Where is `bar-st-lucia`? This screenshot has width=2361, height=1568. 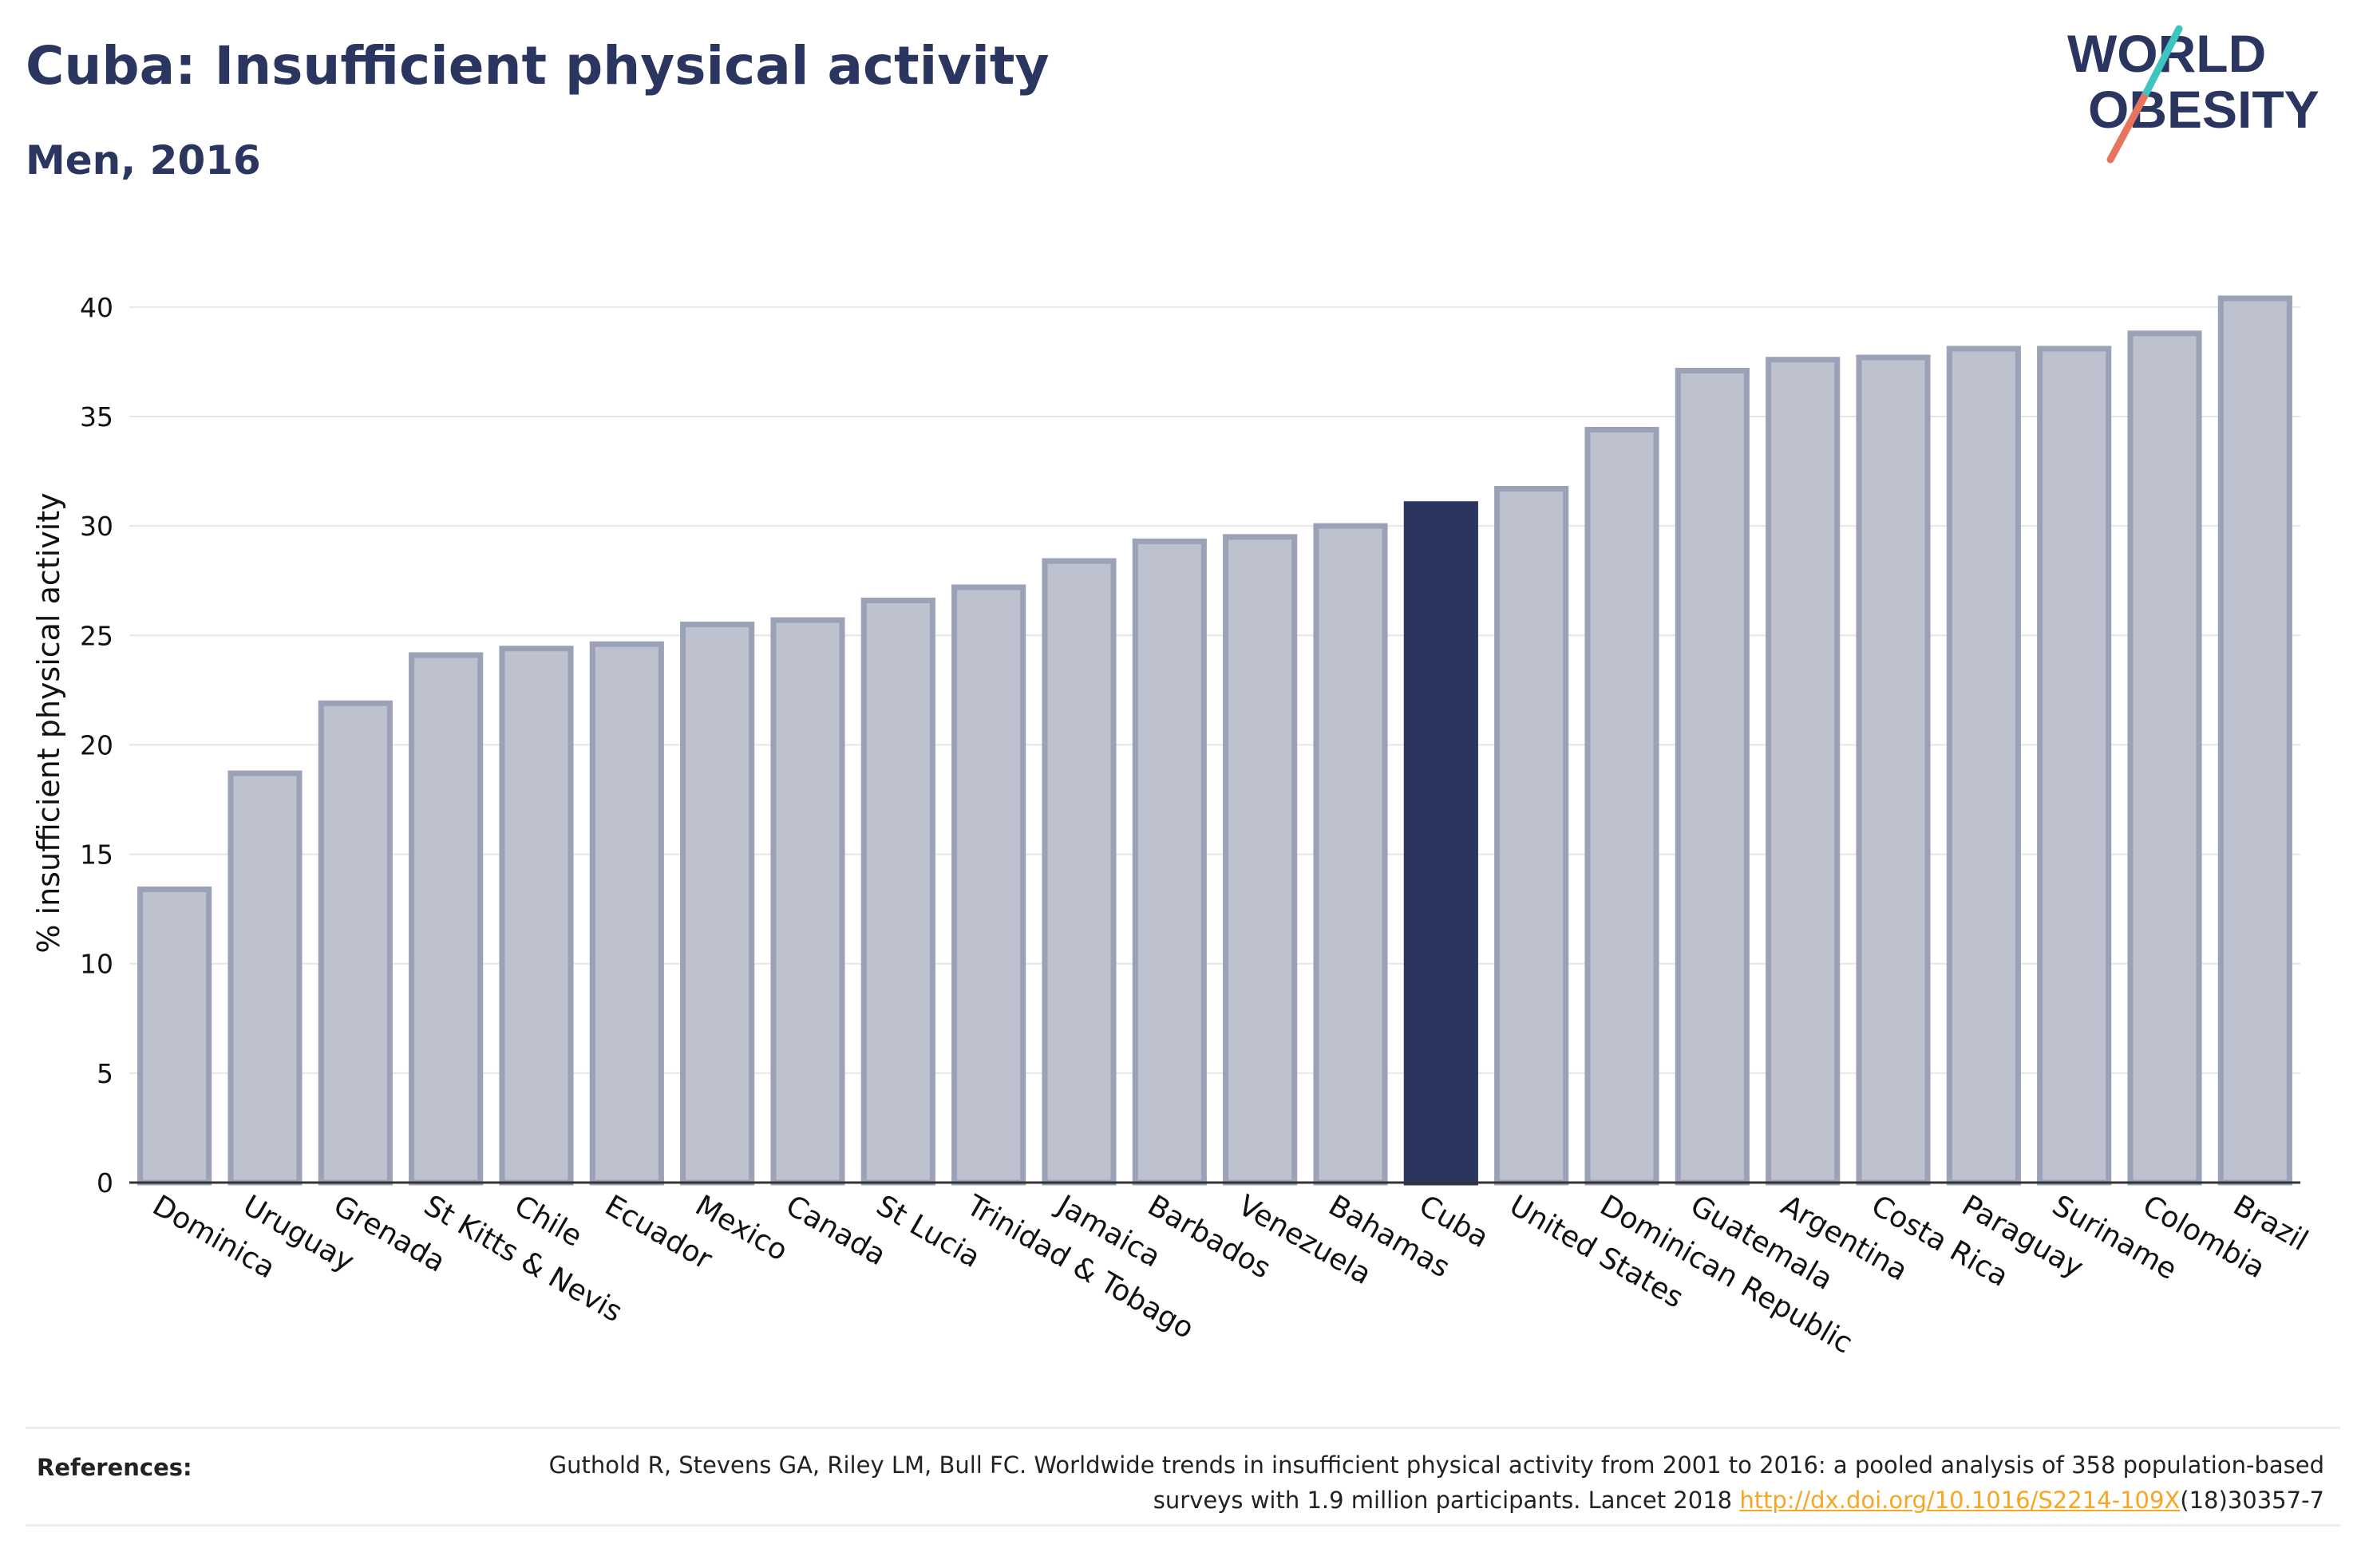
bar-st-lucia is located at coordinates (897, 892).